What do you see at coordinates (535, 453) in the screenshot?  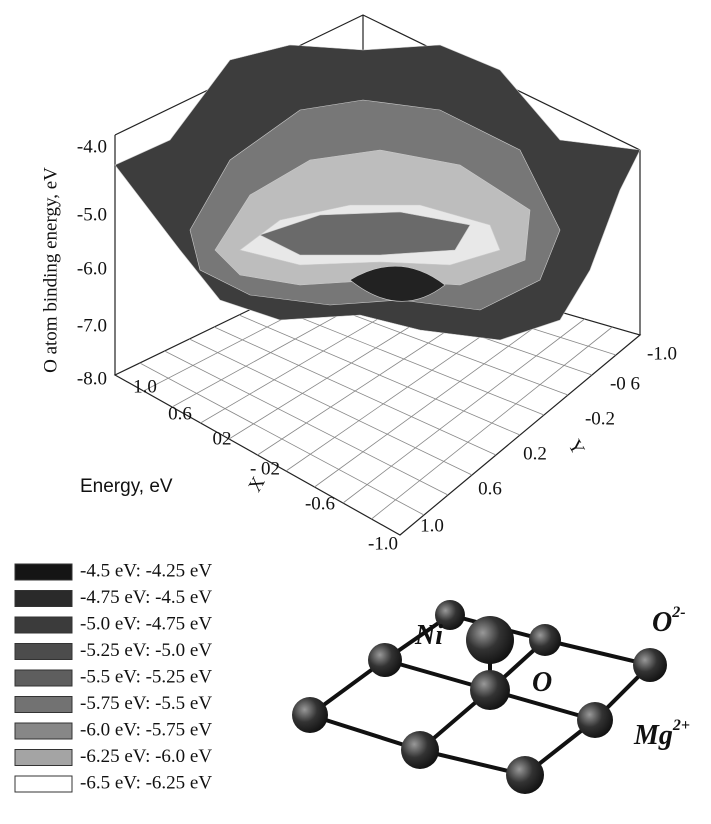 I see `y-tick-label: 0.2` at bounding box center [535, 453].